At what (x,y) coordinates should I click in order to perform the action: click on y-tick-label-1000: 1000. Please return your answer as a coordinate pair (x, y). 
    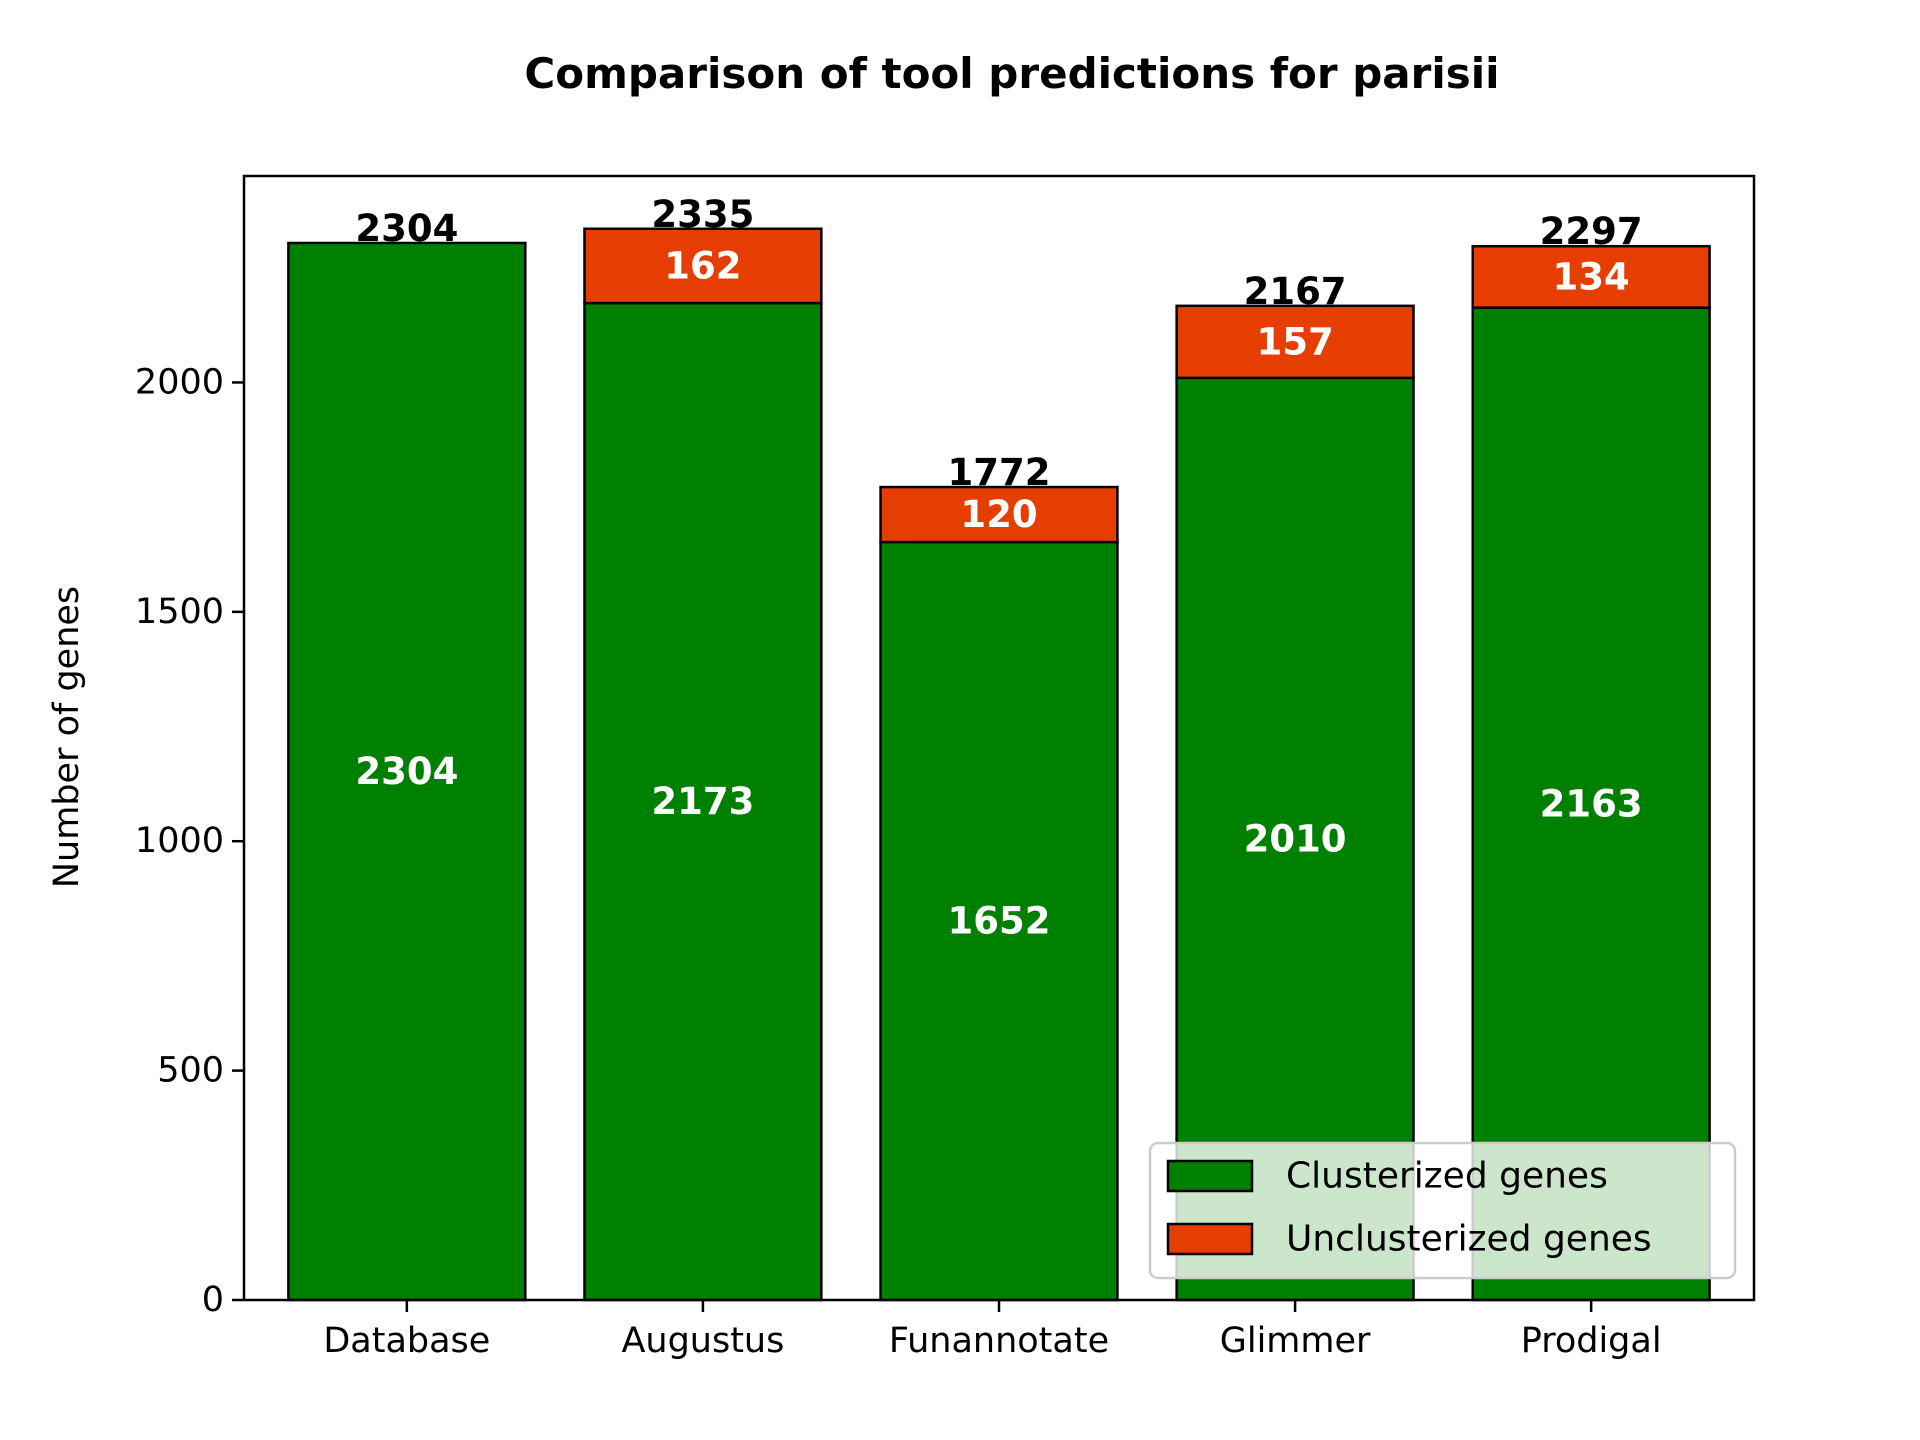
    Looking at the image, I should click on (179, 841).